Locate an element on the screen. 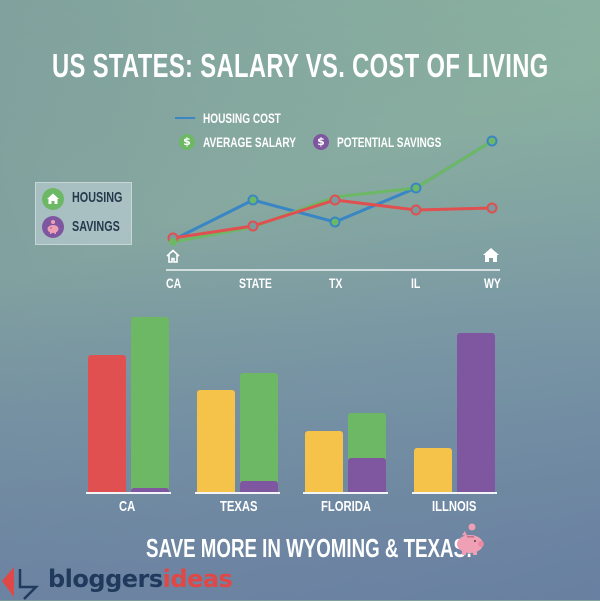 This screenshot has height=601, width=600. housing-cost-markers is located at coordinates (372, 181).